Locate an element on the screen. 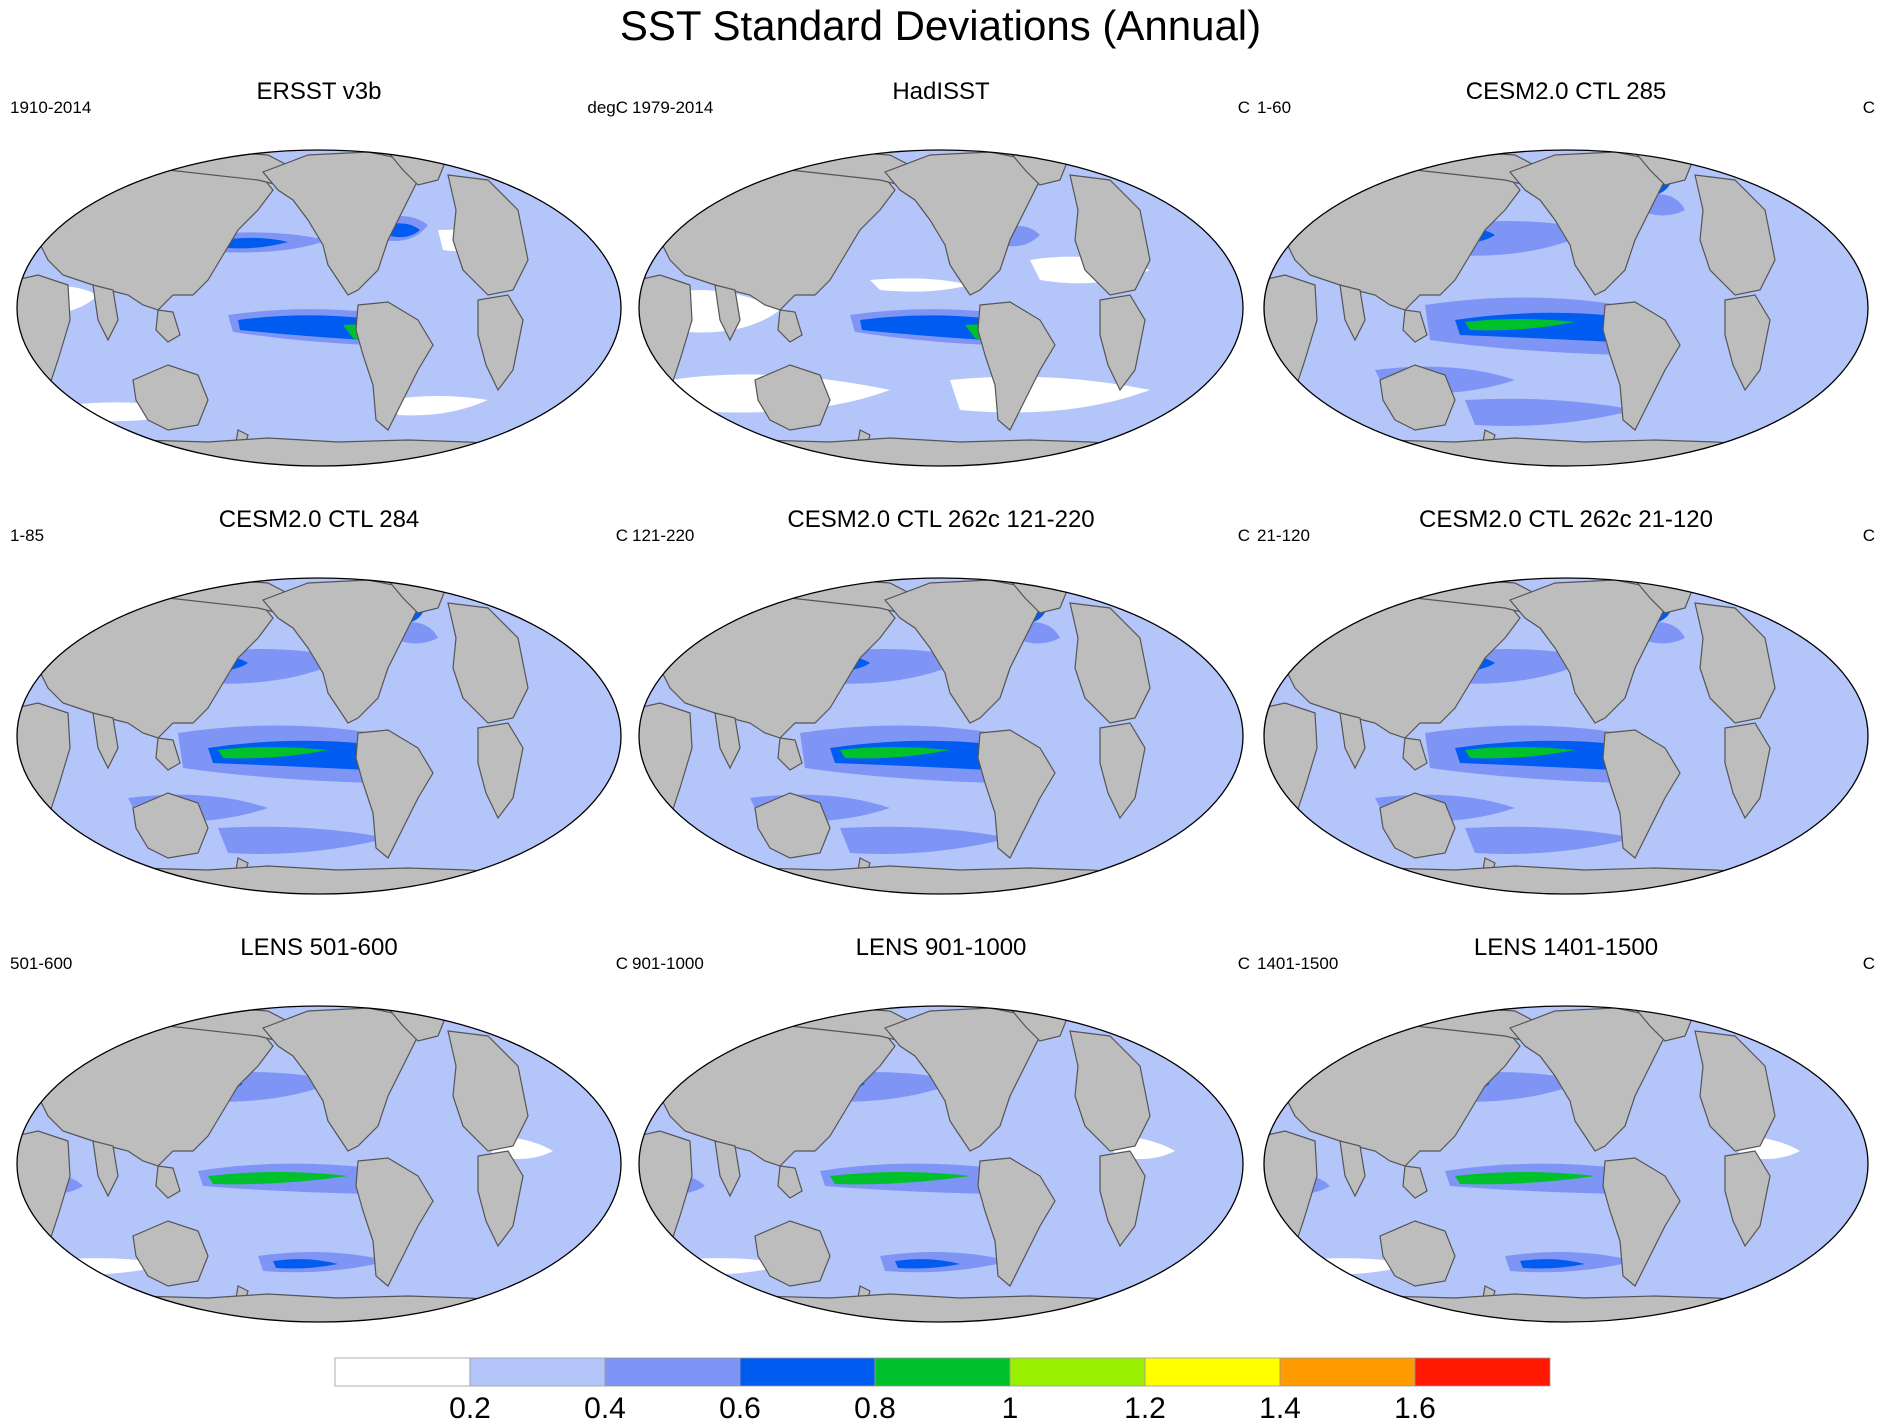 The width and height of the screenshot is (1881, 1428). panel-period-label: 1401-1500 is located at coordinates (1298, 963).